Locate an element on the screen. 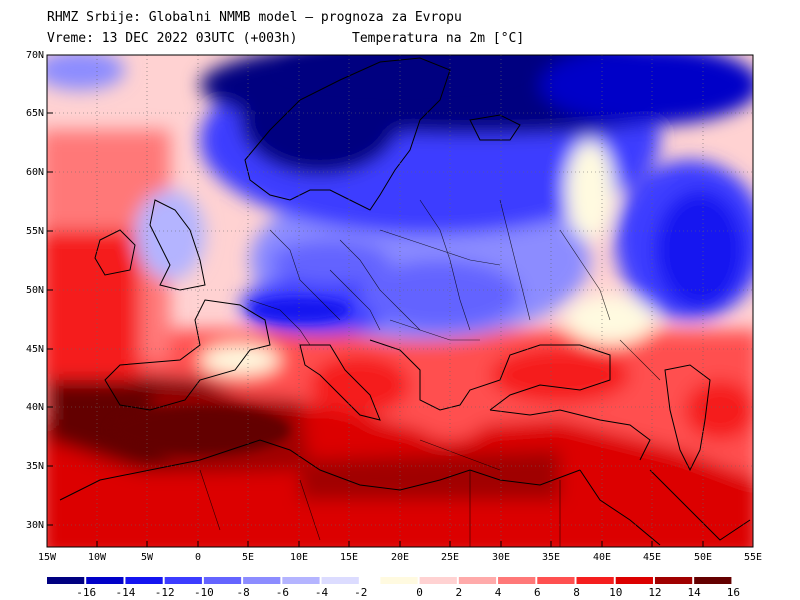 The height and width of the screenshot is (600, 800). lon-label: 20E is located at coordinates (400, 557).